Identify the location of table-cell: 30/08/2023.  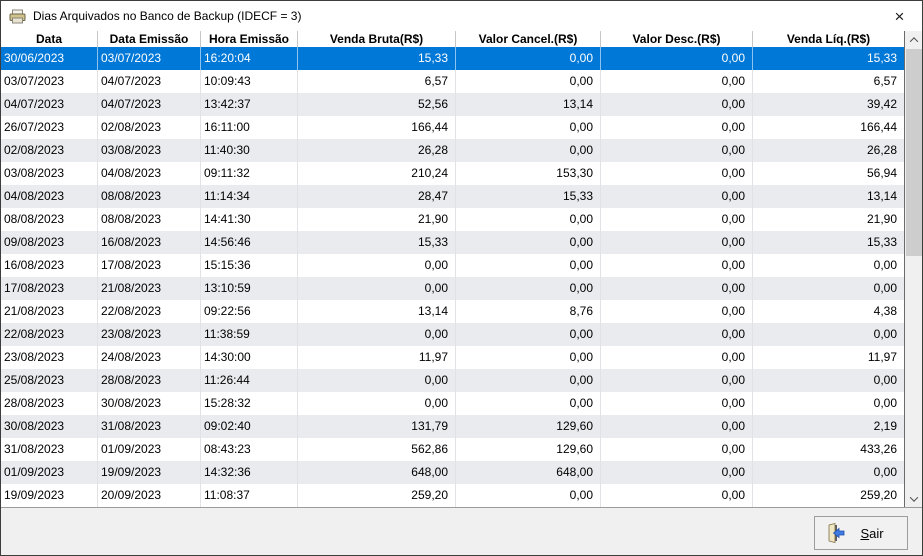
(149, 403).